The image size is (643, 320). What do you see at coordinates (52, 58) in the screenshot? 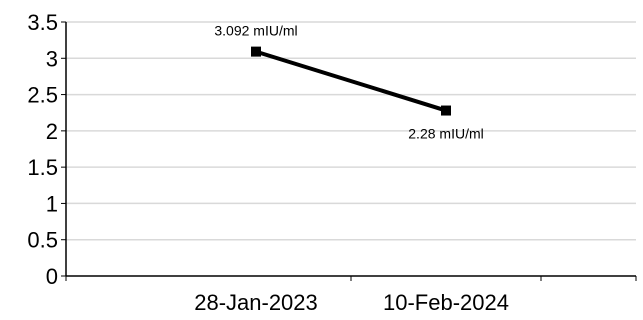
I see `y-tick-label: 3` at bounding box center [52, 58].